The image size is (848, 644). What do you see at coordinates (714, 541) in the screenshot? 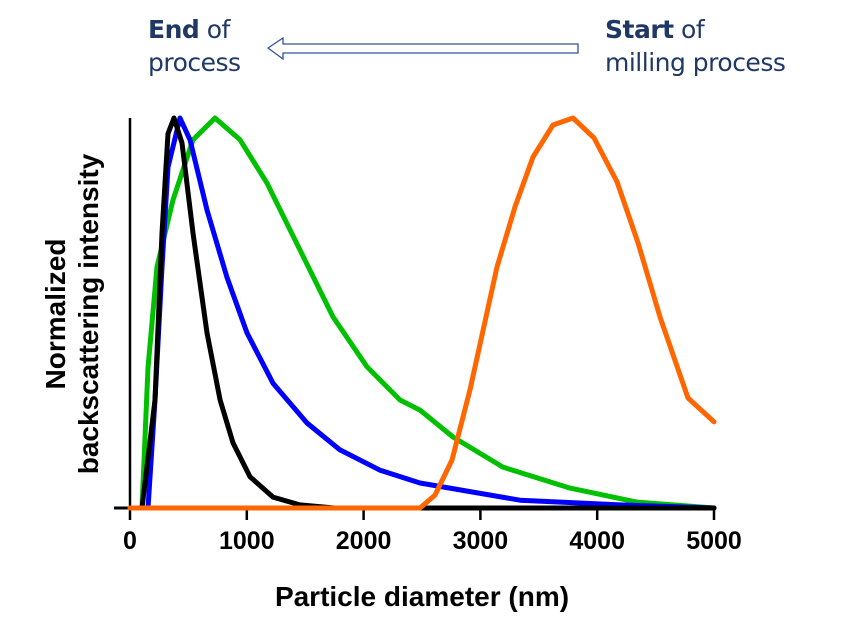
I see `x-tick-label: 5000` at bounding box center [714, 541].